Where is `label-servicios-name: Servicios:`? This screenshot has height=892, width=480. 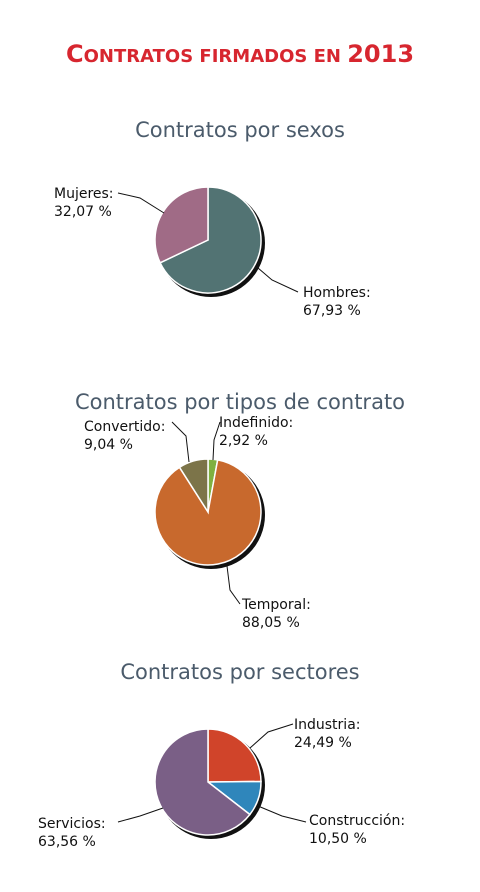
label-servicios-name: Servicios: is located at coordinates (72, 824).